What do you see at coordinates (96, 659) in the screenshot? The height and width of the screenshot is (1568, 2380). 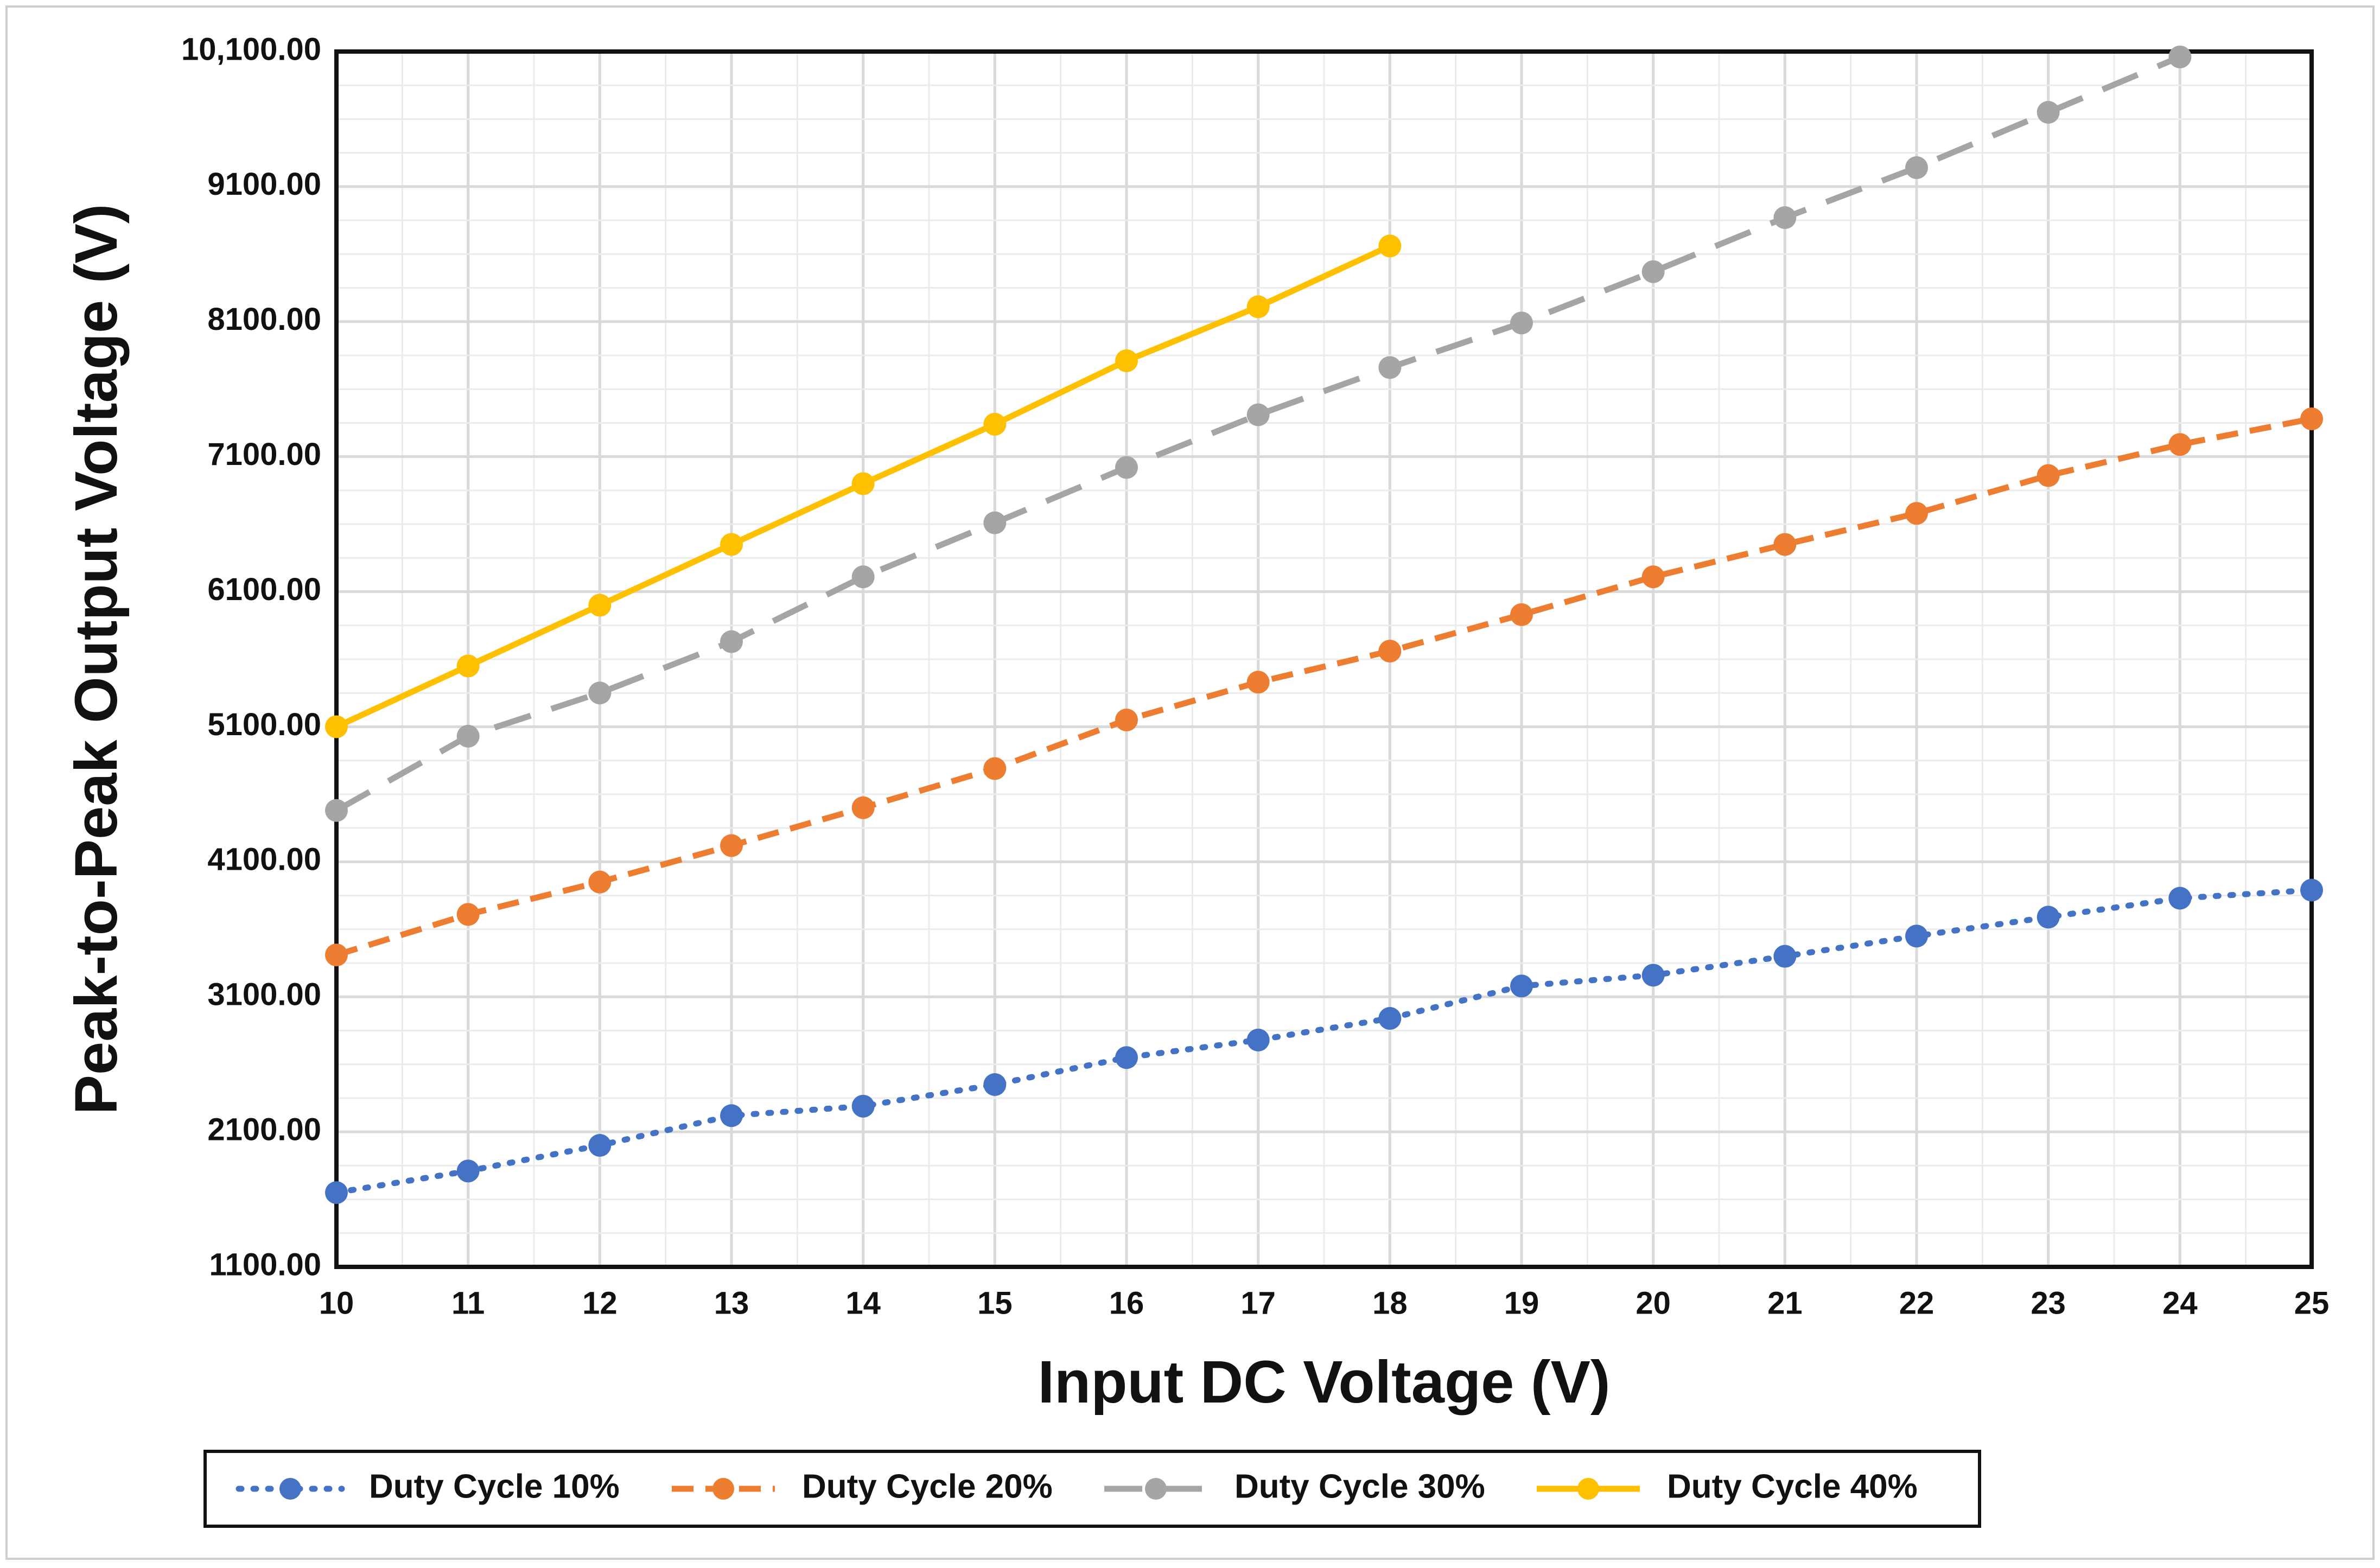 I see `y-axis-title: Peak-to-Peak Output Voltage (V)` at bounding box center [96, 659].